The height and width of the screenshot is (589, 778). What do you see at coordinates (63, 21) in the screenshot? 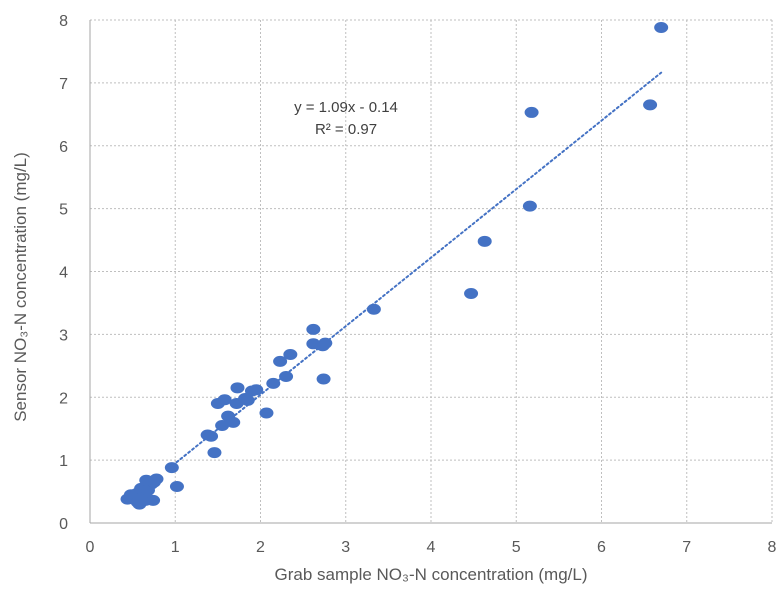
I see `y-tick-label: 8` at bounding box center [63, 21].